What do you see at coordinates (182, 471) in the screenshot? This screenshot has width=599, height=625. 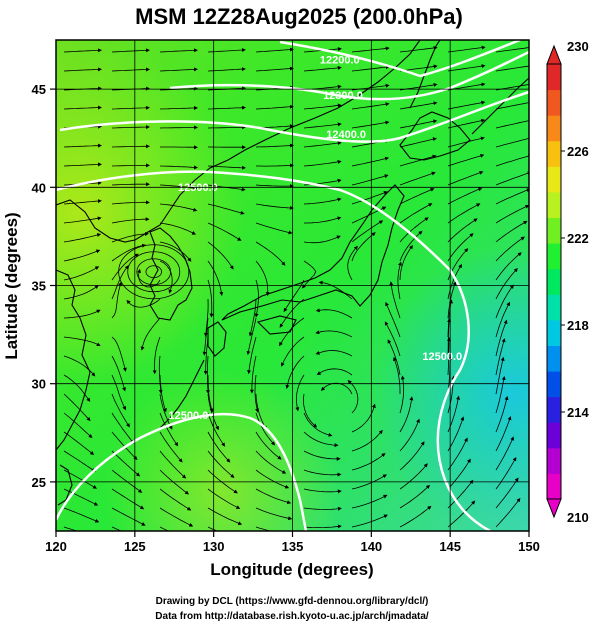 I see `contour-12500-south` at bounding box center [182, 471].